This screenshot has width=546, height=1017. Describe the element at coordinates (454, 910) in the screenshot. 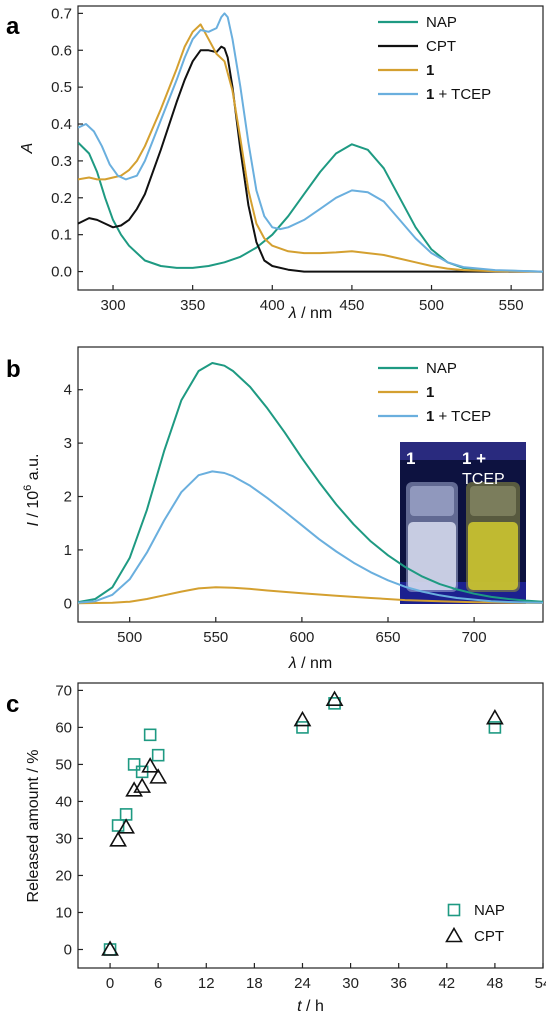

I see `legend-marker-nap` at that location.